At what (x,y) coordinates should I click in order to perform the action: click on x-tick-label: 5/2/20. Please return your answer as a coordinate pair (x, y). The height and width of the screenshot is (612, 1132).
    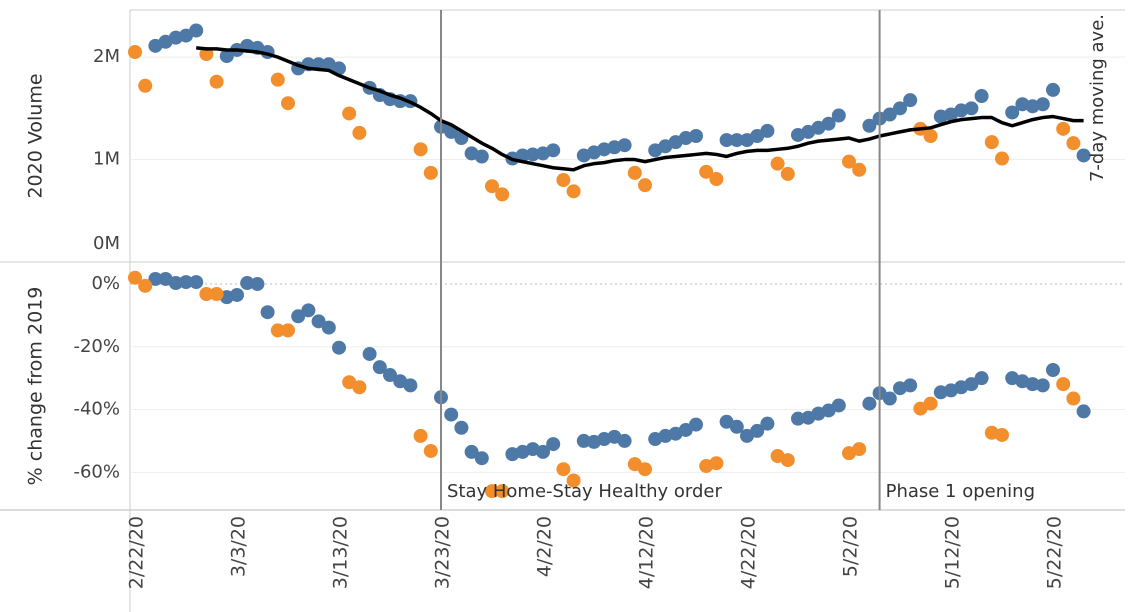
    Looking at the image, I should click on (851, 546).